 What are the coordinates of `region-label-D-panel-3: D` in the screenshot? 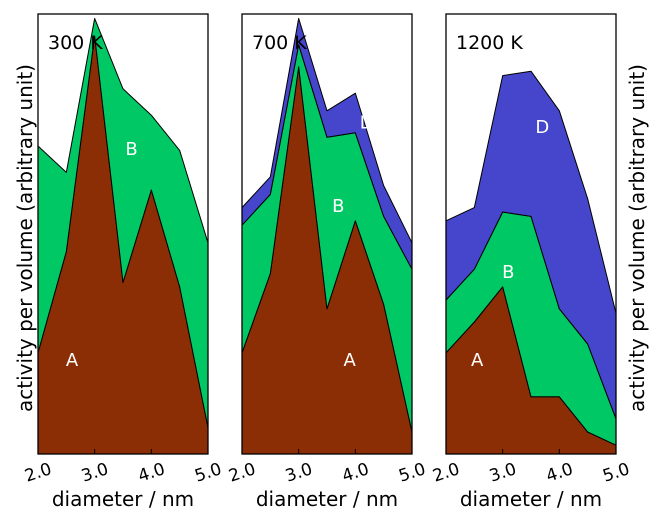 It's located at (542, 127).